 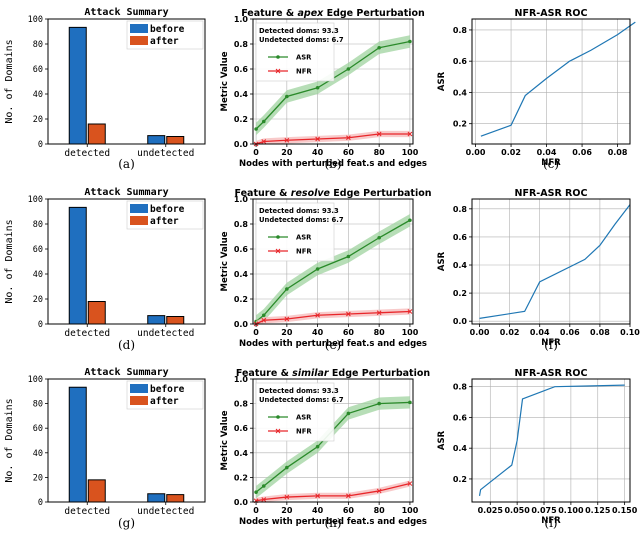 I want to click on panel-caption: (d), so click(x=126, y=345).